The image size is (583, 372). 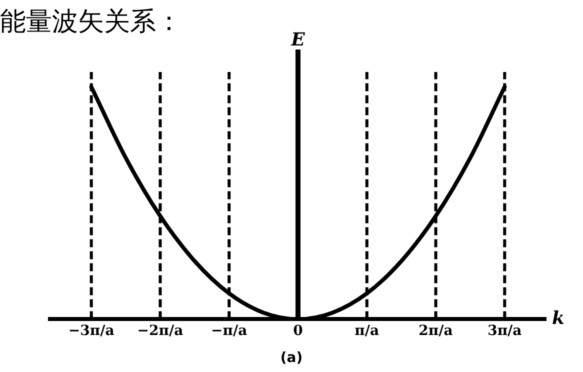 What do you see at coordinates (291, 358) in the screenshot?
I see `text: (a)` at bounding box center [291, 358].